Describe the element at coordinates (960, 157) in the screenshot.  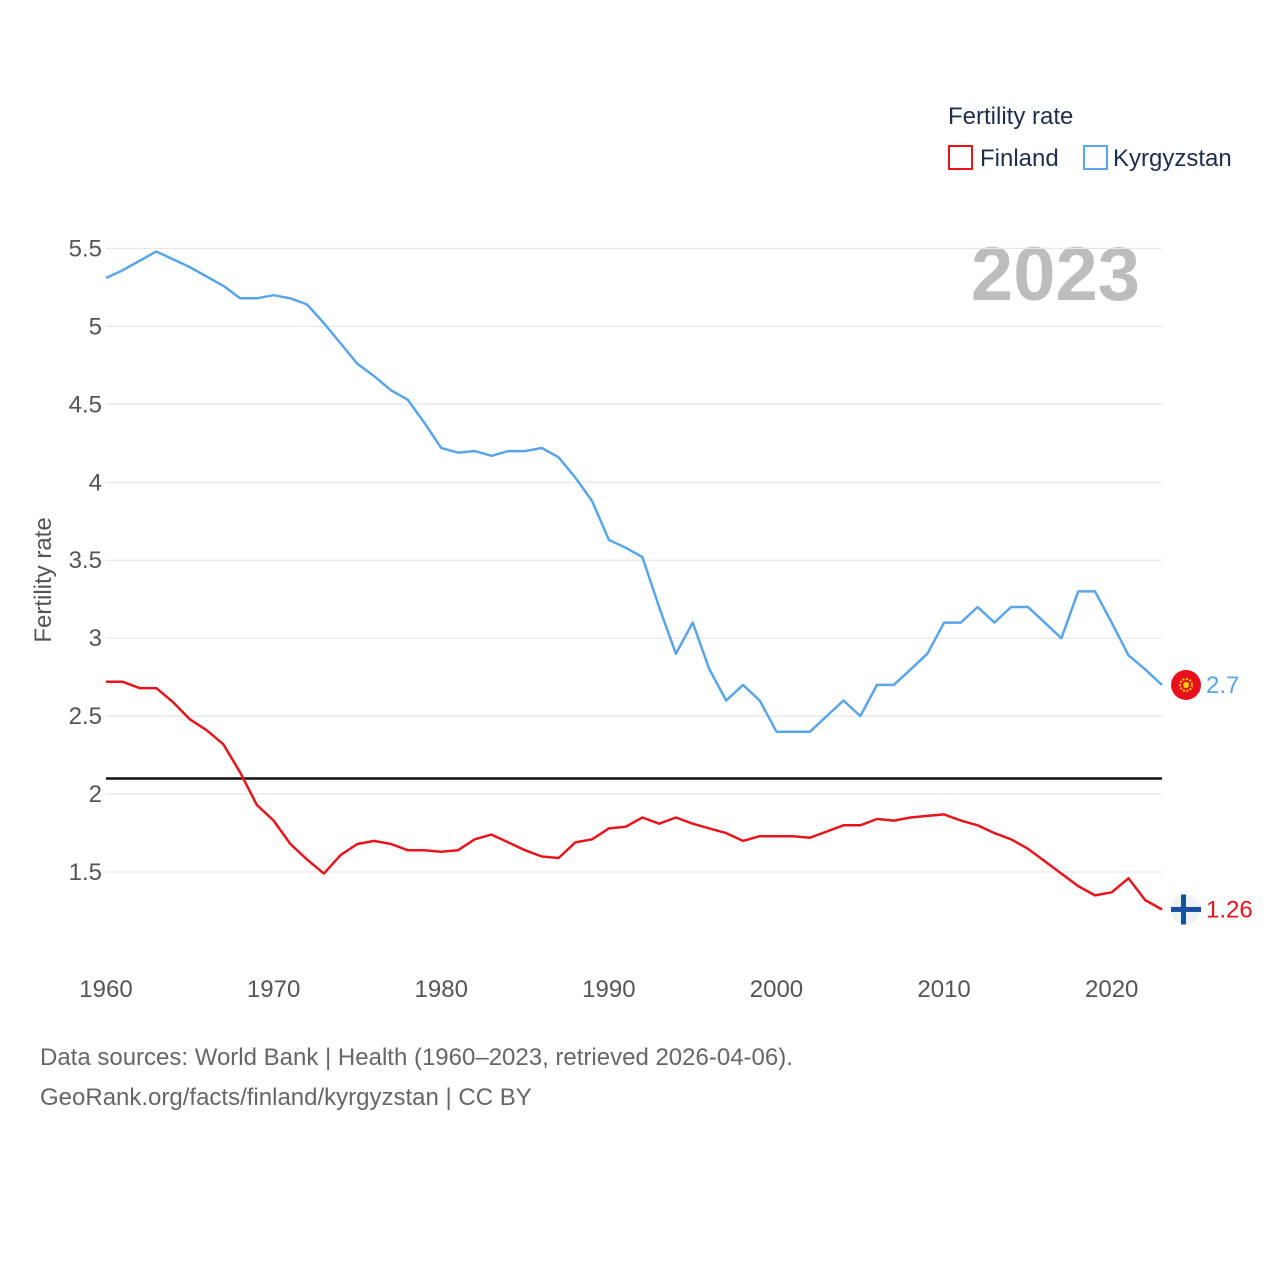
I see `legend-swatch-finland` at that location.